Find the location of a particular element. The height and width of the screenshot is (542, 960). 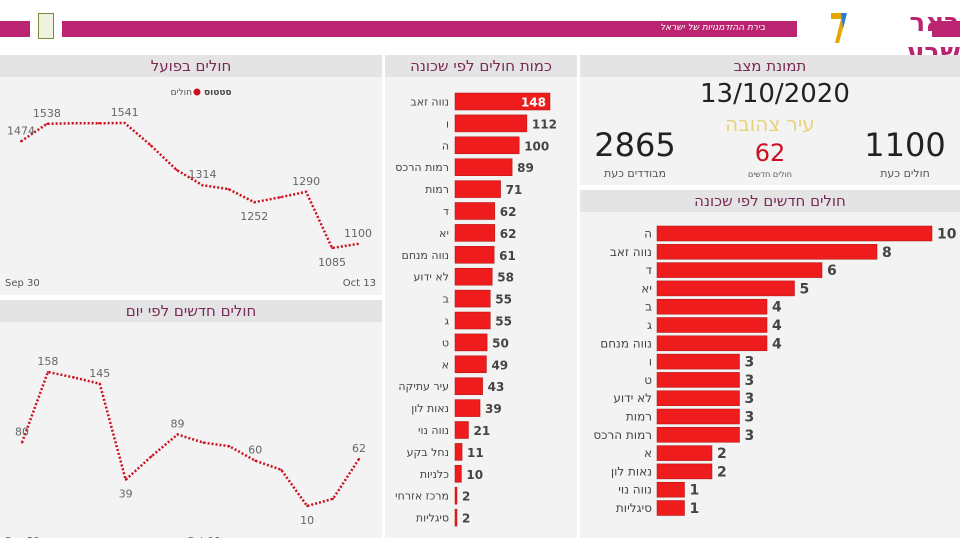

logo-seven-icon is located at coordinates (839, 28).